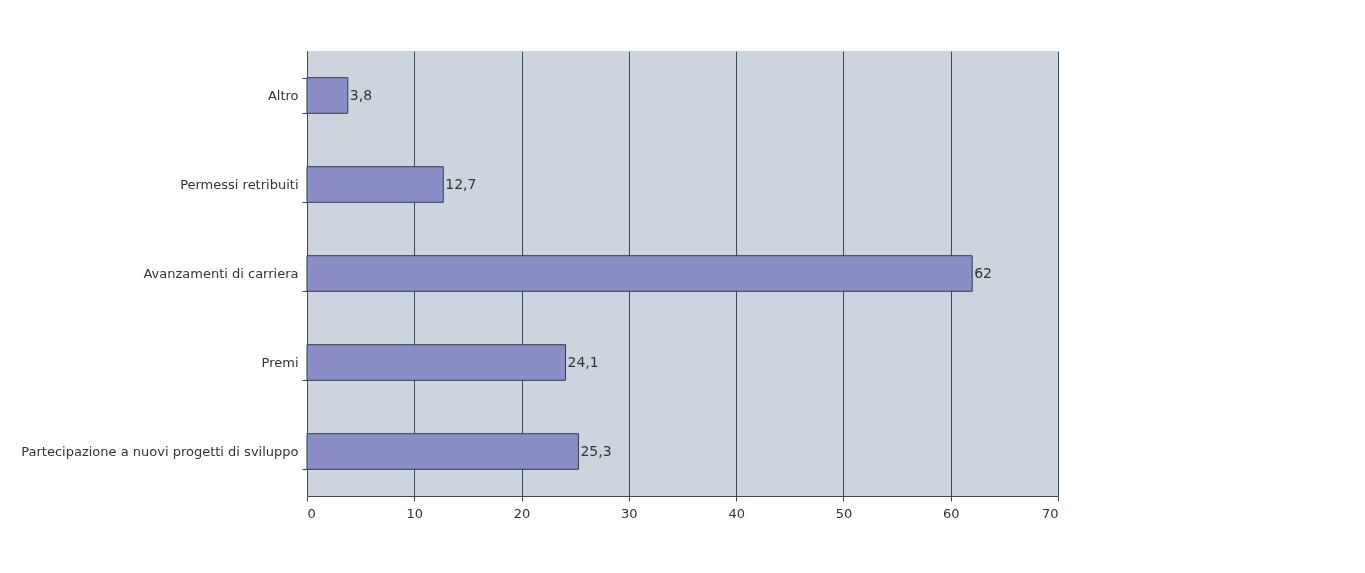  I want to click on x-tick-label: 20, so click(522, 513).